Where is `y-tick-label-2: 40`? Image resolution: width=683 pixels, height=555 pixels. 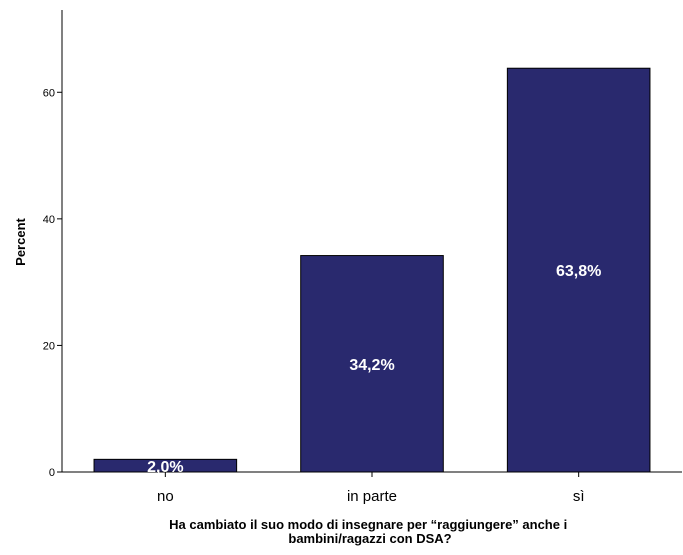
y-tick-label-2: 40 is located at coordinates (49, 220).